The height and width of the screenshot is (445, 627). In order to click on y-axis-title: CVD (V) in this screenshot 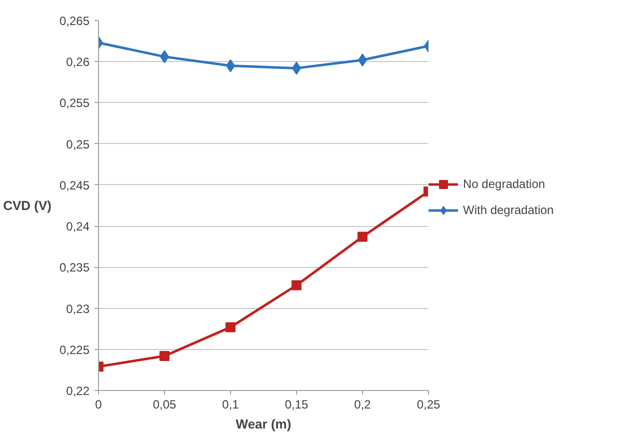, I will do `click(27, 205)`.